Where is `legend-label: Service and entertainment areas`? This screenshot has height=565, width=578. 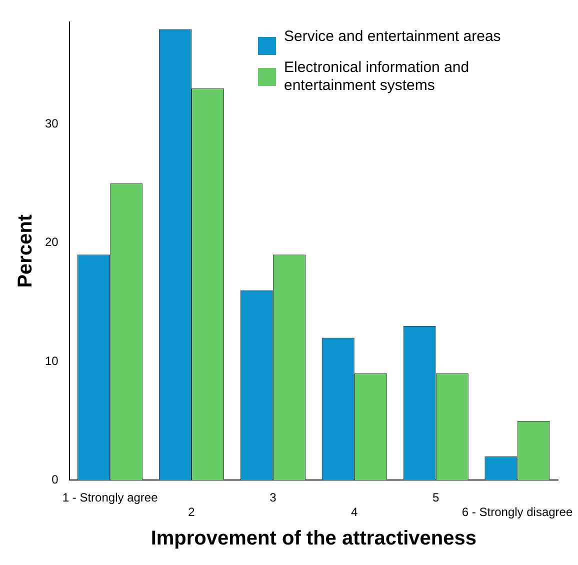
legend-label: Service and entertainment areas is located at coordinates (392, 37).